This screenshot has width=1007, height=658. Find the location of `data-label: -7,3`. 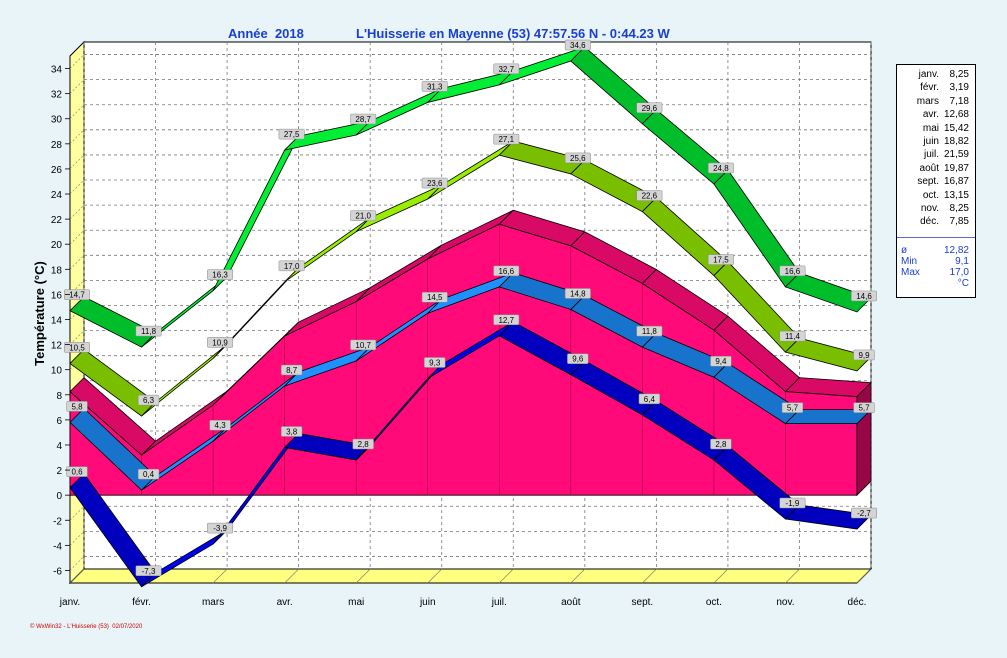

data-label: -7,3 is located at coordinates (149, 571).